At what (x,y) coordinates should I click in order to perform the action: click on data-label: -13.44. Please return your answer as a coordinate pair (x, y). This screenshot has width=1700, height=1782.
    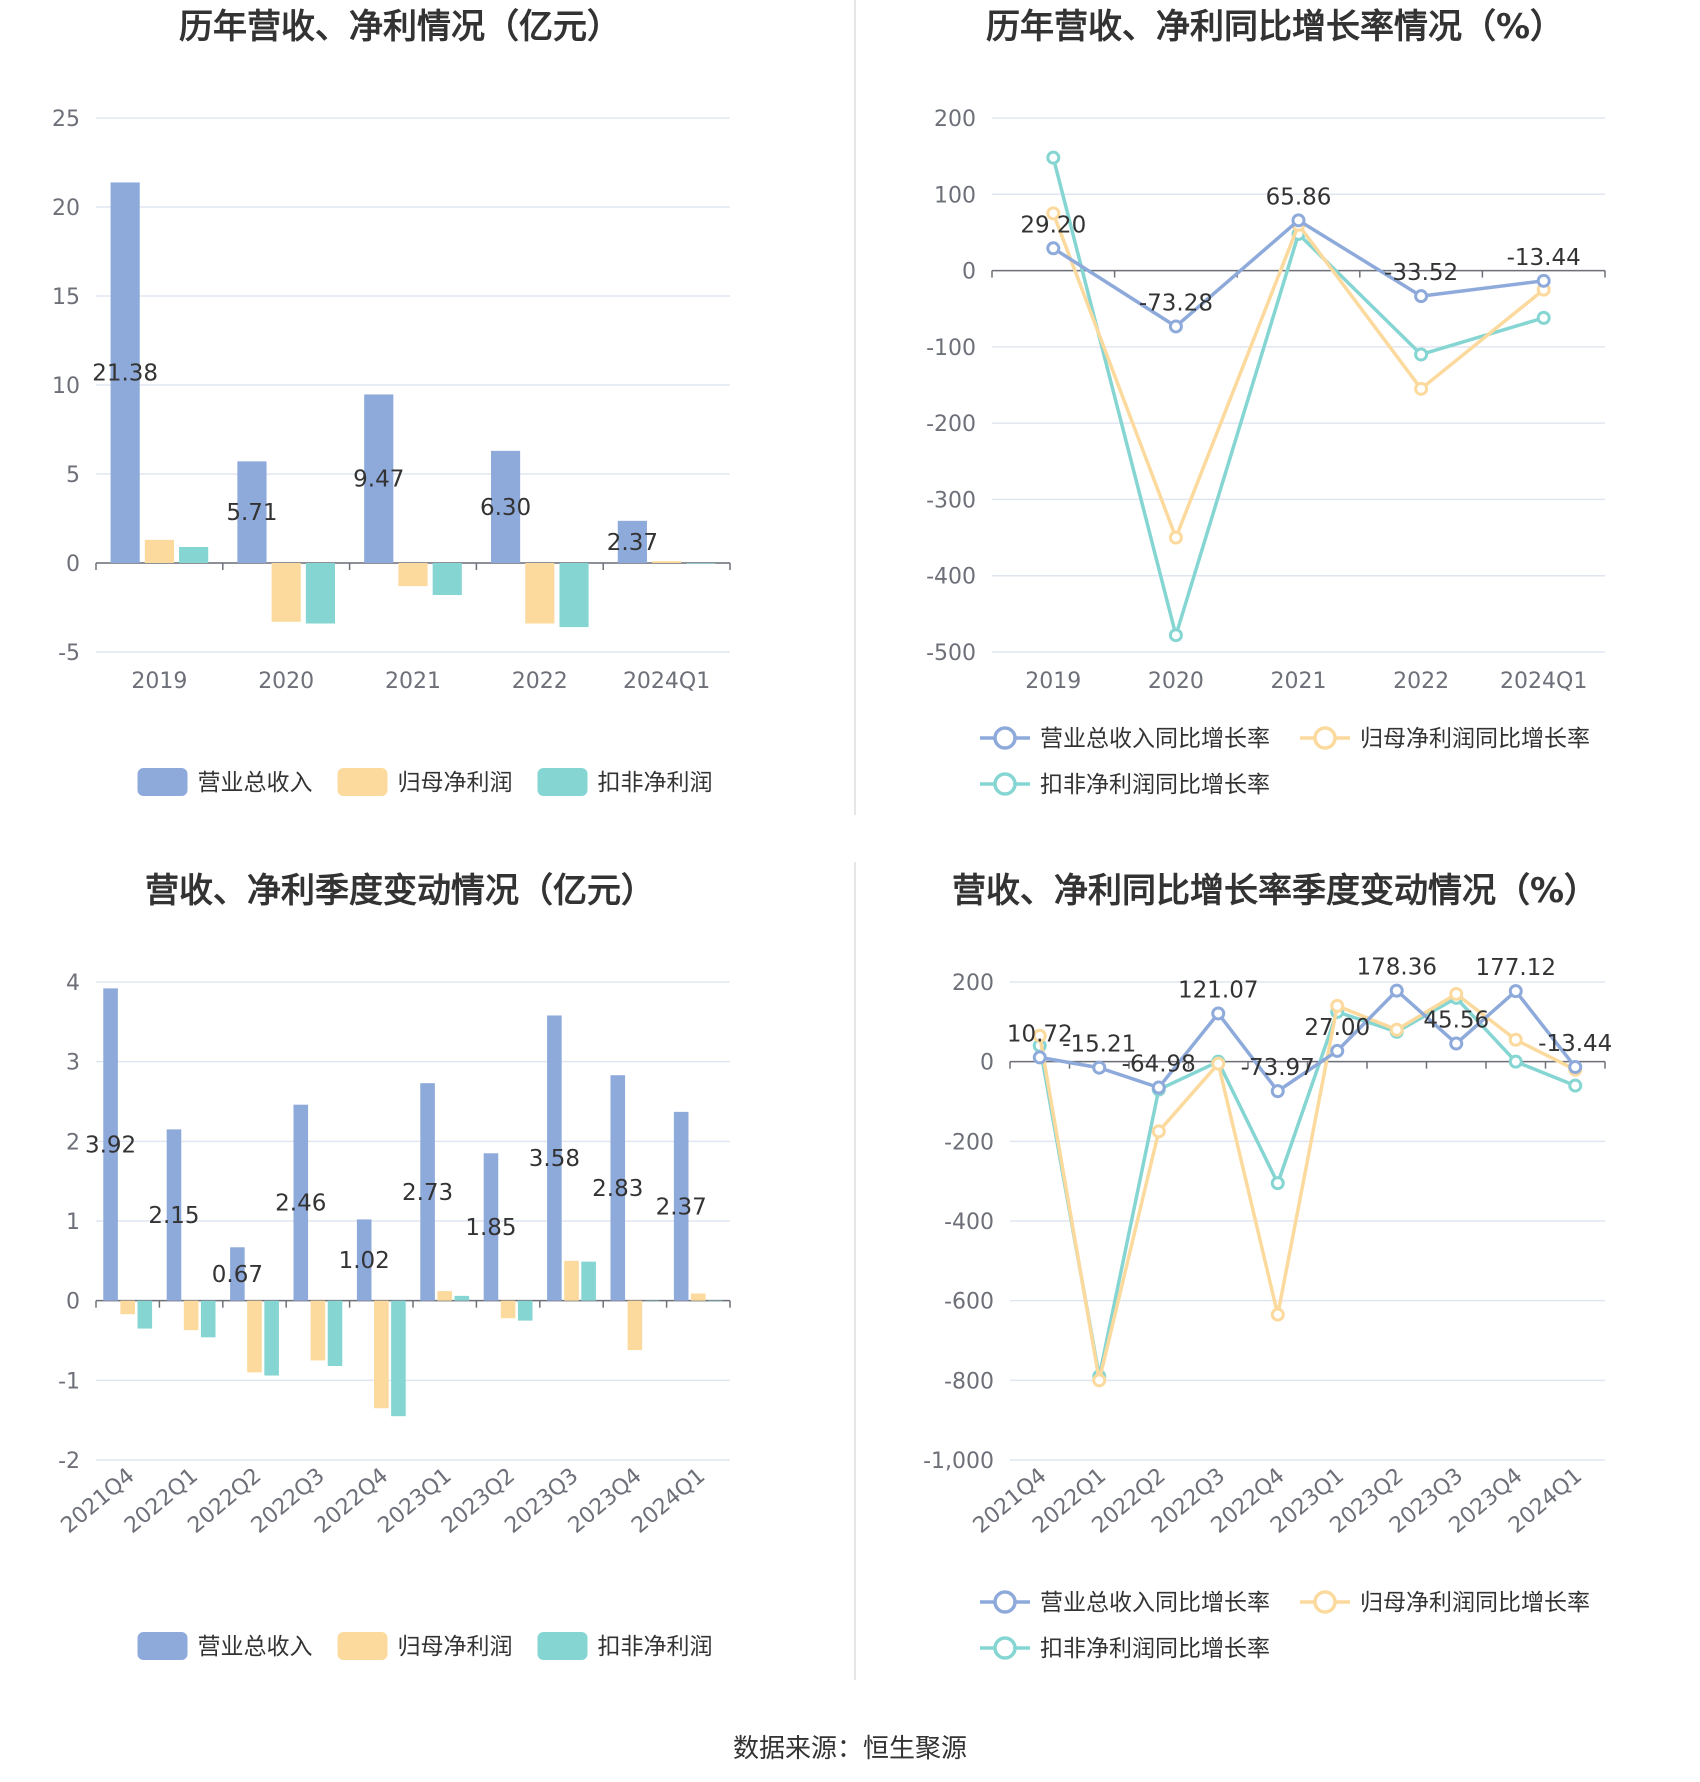
    Looking at the image, I should click on (1575, 1044).